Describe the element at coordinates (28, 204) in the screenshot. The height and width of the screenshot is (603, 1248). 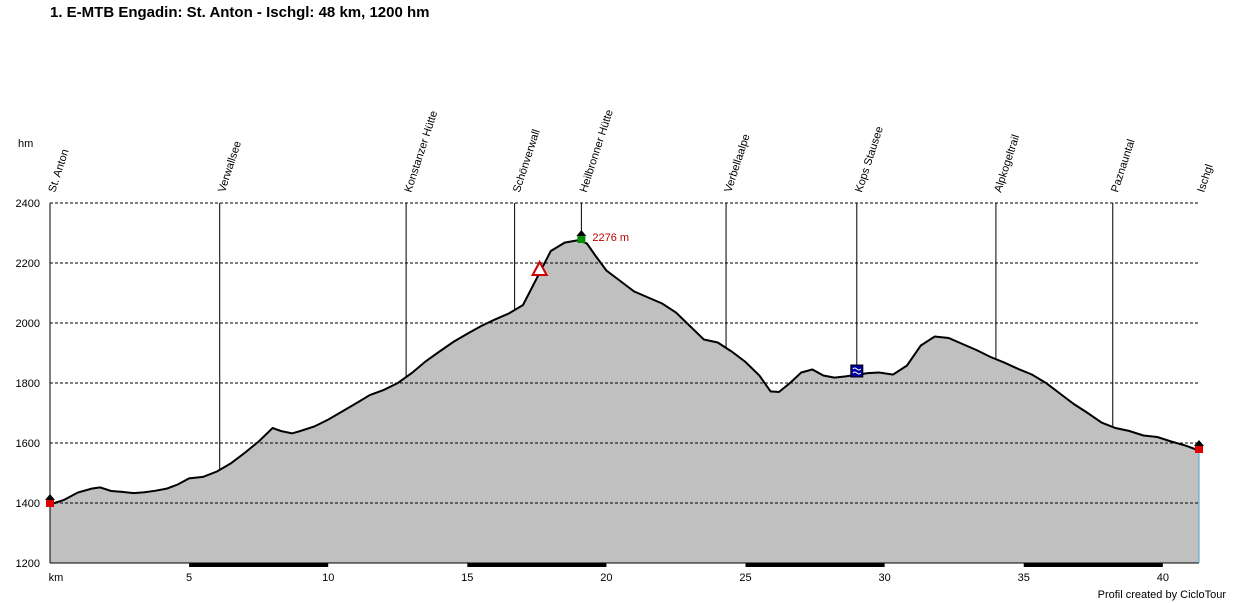
I see `y-tick-label: 2400` at that location.